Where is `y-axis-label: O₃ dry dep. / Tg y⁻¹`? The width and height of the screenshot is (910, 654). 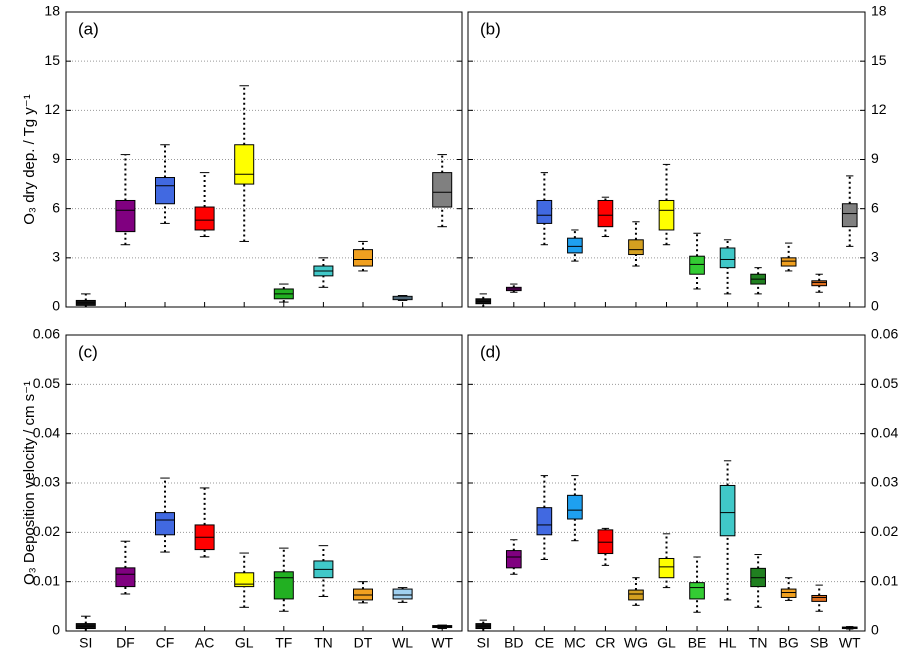
y-axis-label: O₃ dry dep. / Tg y⁻¹ is located at coordinates (29, 159).